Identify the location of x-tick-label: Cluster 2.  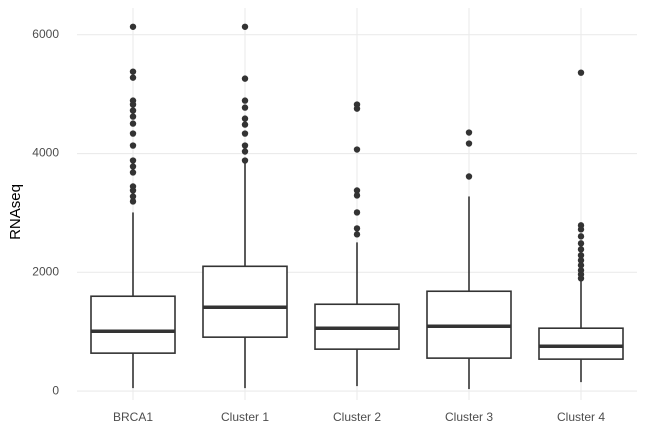
(357, 417).